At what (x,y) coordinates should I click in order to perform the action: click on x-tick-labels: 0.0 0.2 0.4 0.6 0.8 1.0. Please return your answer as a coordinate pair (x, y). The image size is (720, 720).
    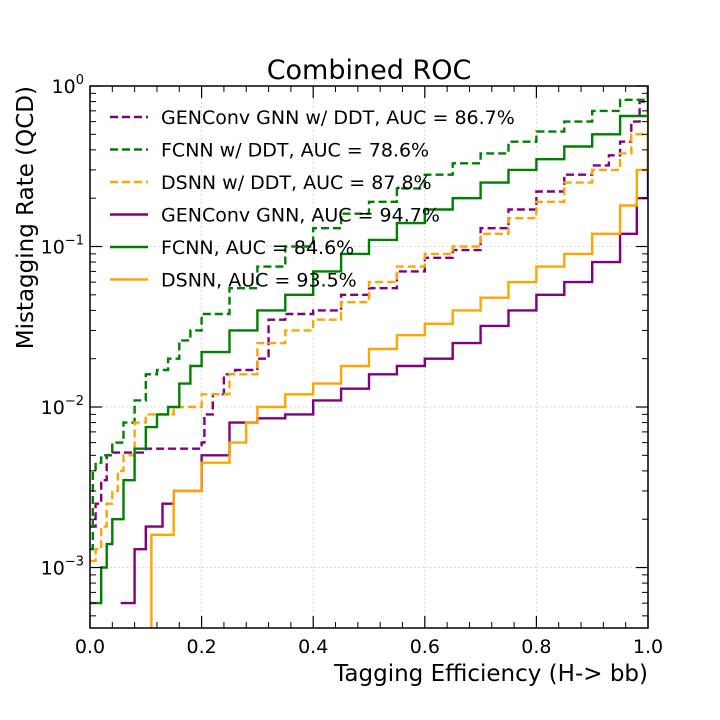
    Looking at the image, I should click on (369, 647).